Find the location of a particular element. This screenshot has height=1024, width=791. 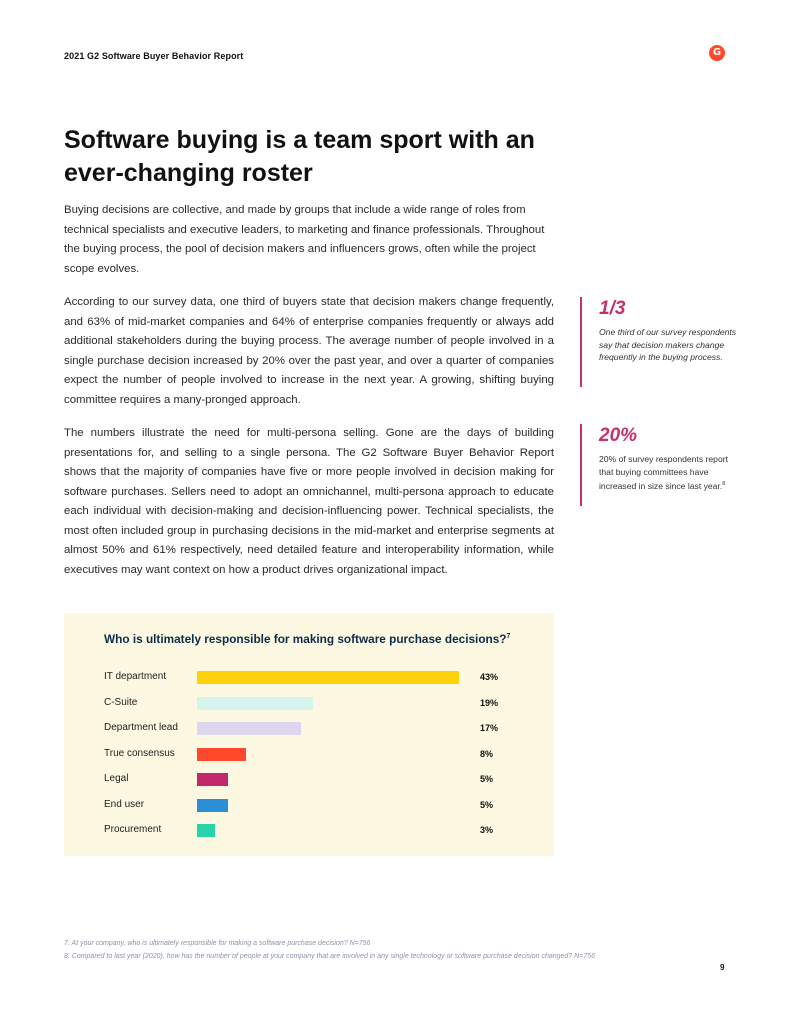

category-label: True consensus is located at coordinates (139, 753).